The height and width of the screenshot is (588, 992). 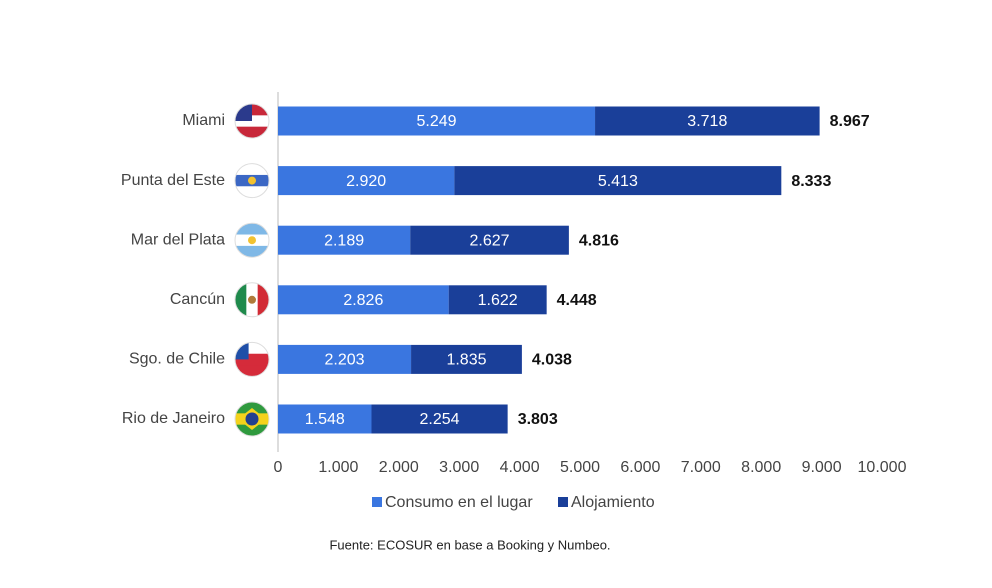 What do you see at coordinates (580, 467) in the screenshot?
I see `x-tick-label: 5.000` at bounding box center [580, 467].